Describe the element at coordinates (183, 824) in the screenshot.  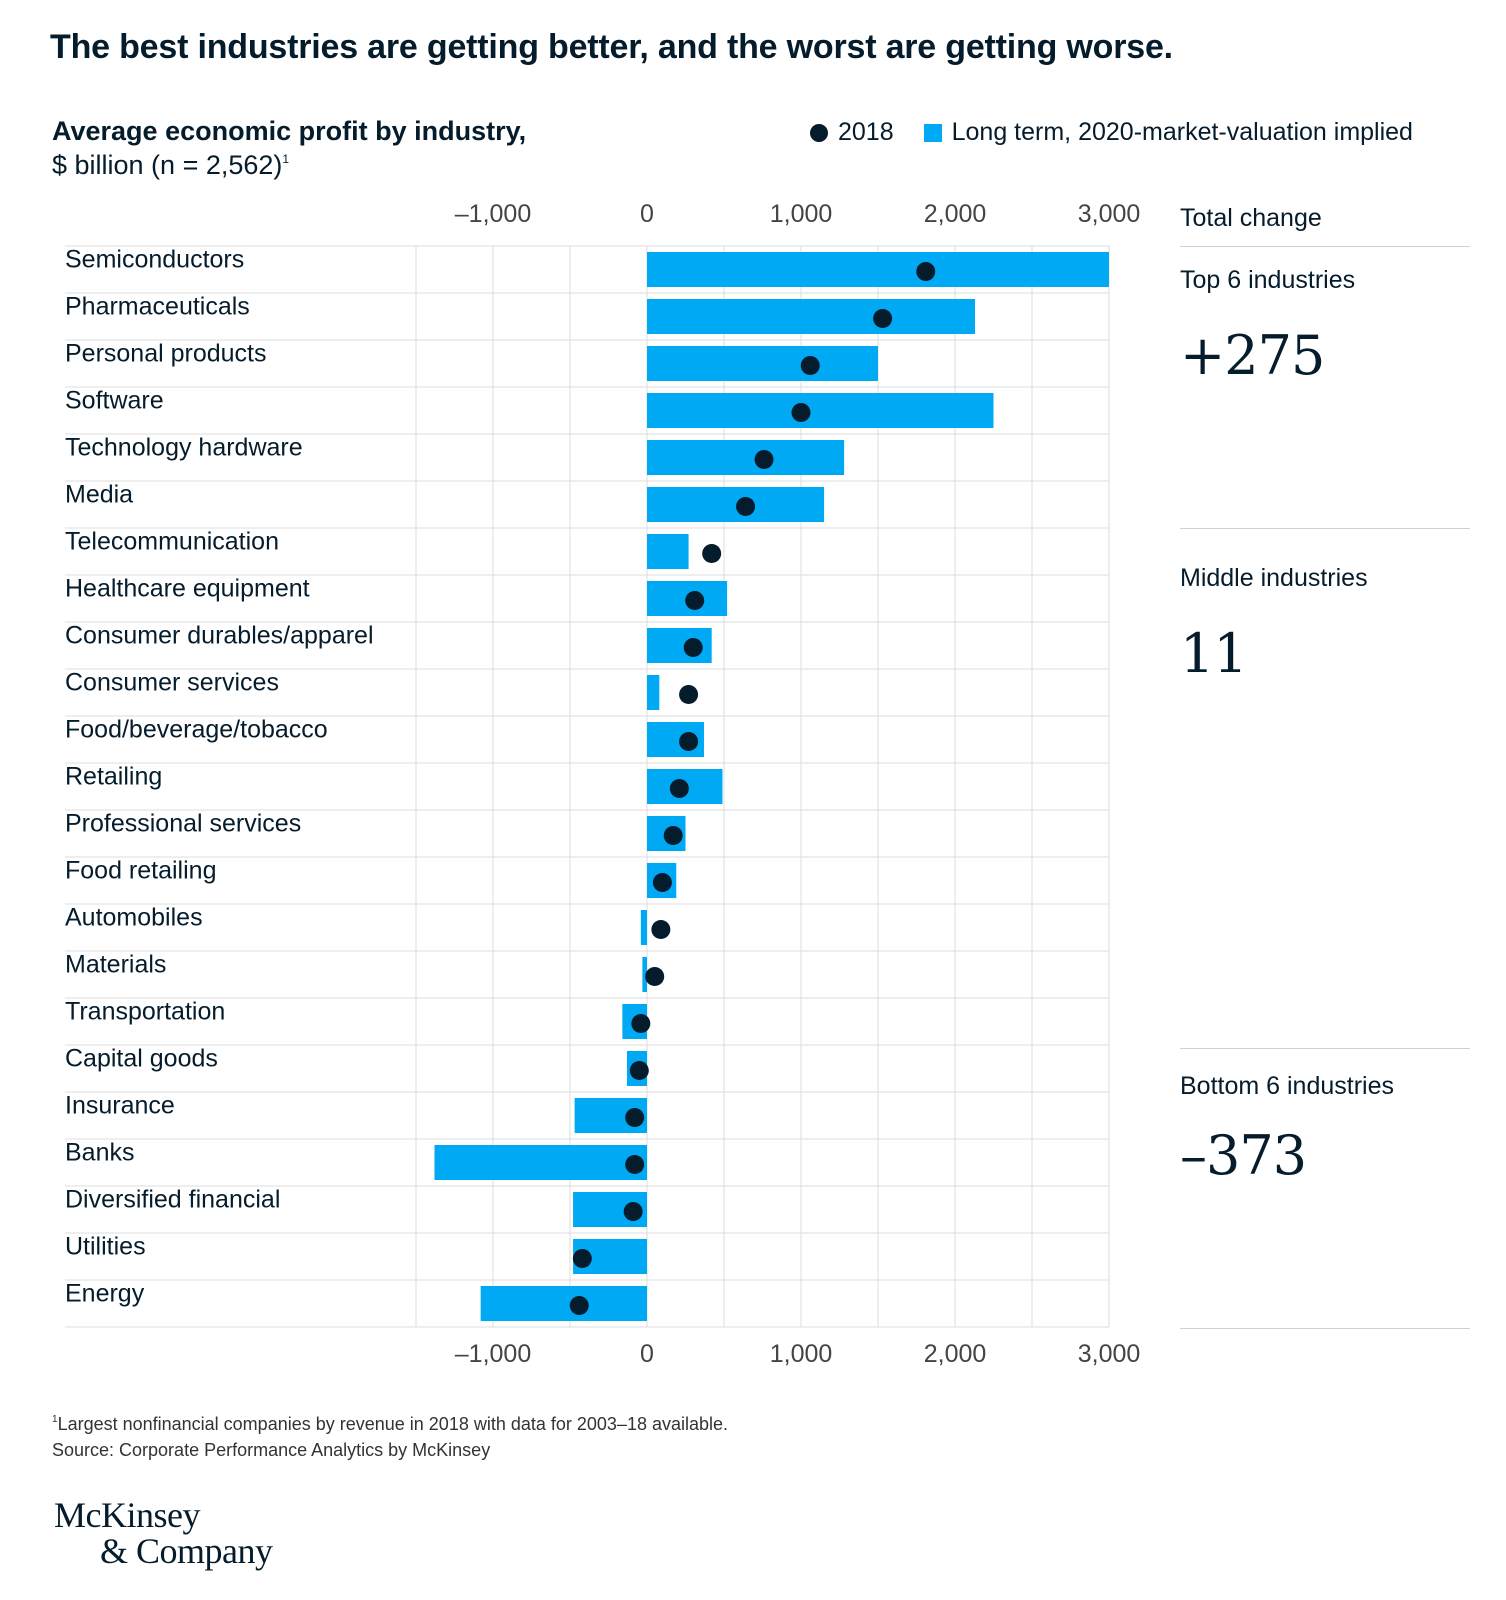
I see `category-label: Professional services` at that location.